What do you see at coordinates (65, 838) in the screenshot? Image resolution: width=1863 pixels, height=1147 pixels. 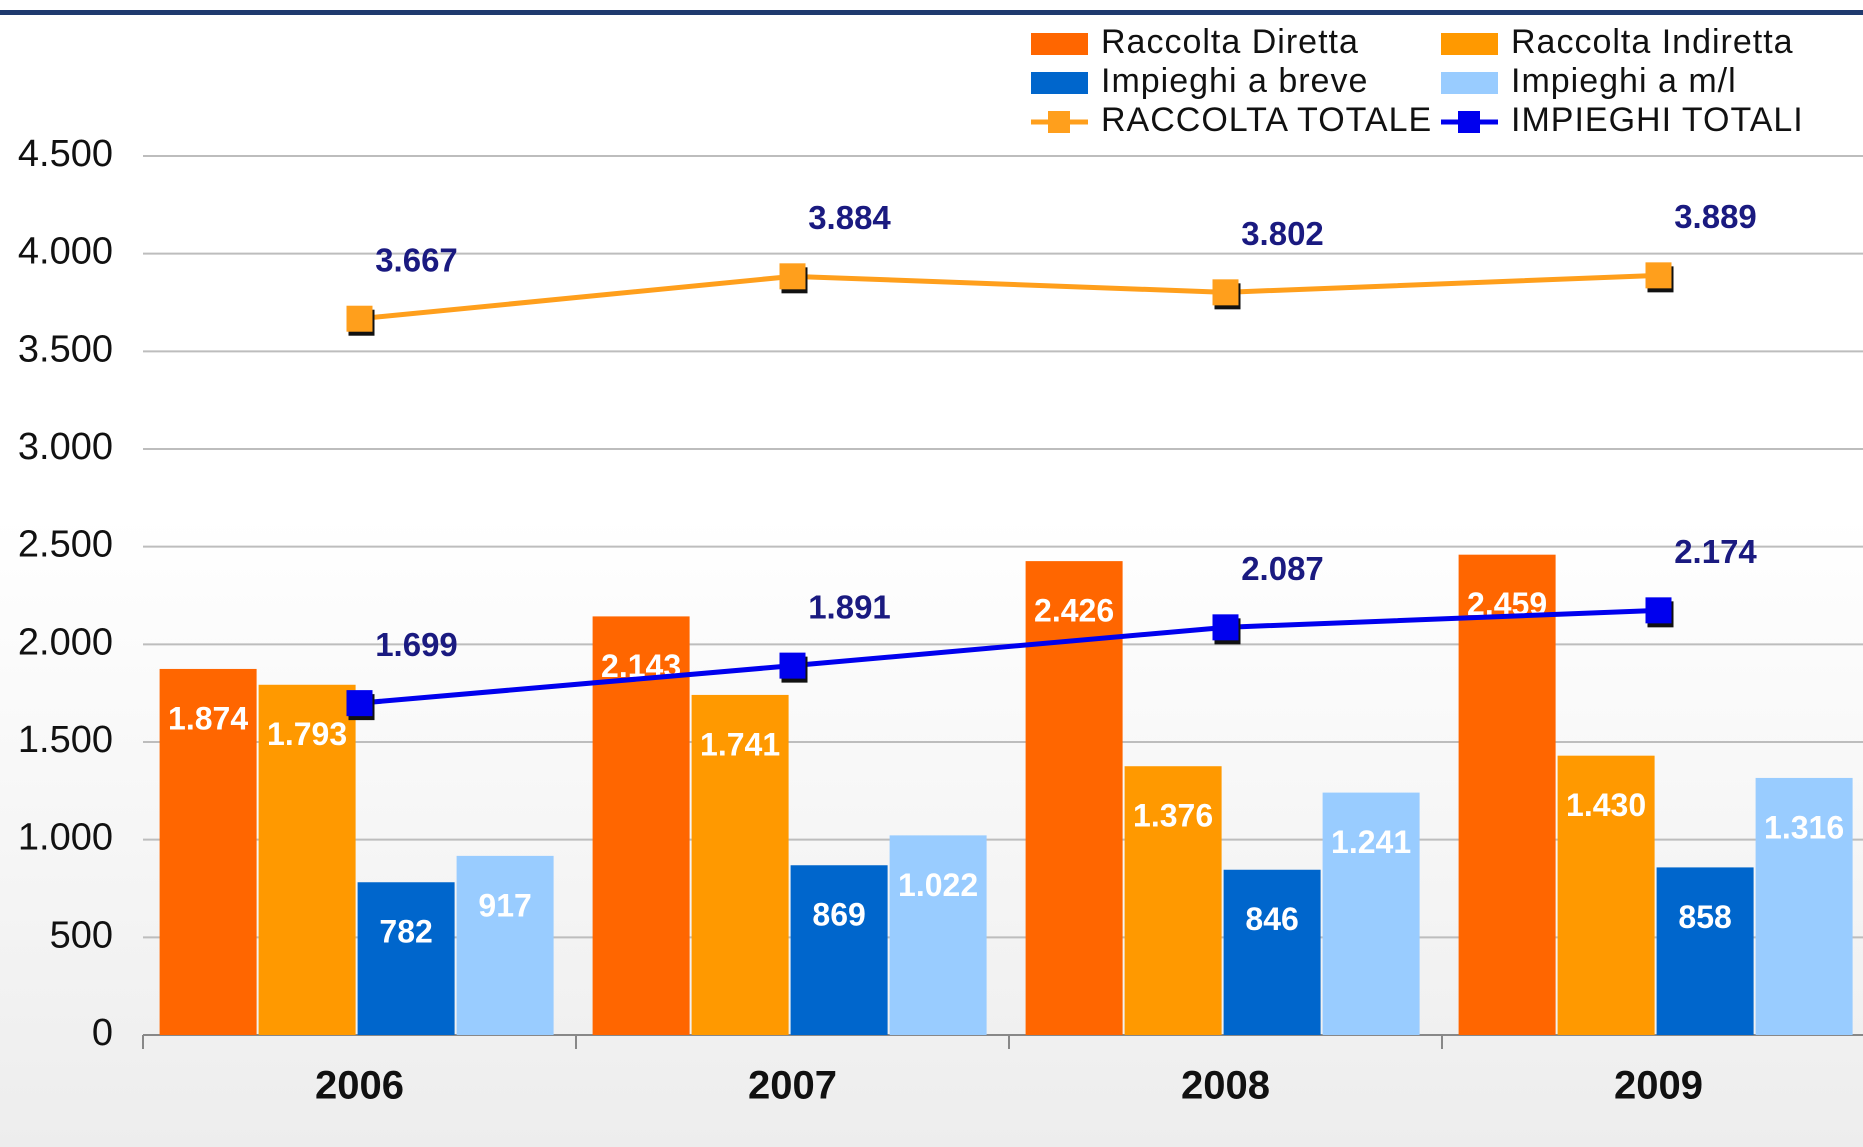 I see `y-tick-label: 1.000` at bounding box center [65, 838].